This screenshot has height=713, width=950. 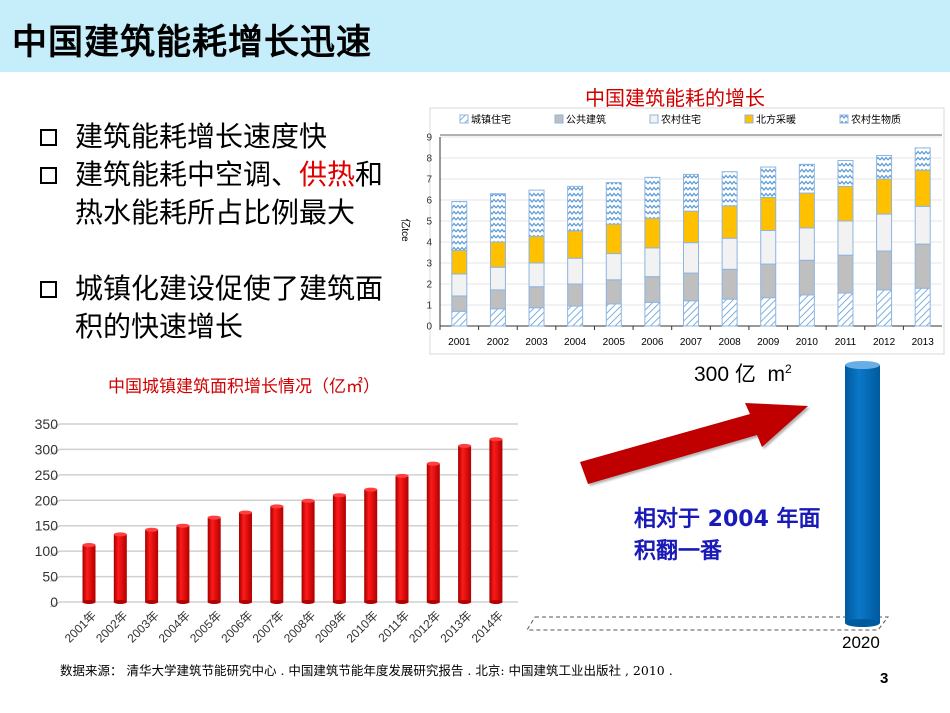 I want to click on x-tick-label: 2008年, so click(x=299, y=626).